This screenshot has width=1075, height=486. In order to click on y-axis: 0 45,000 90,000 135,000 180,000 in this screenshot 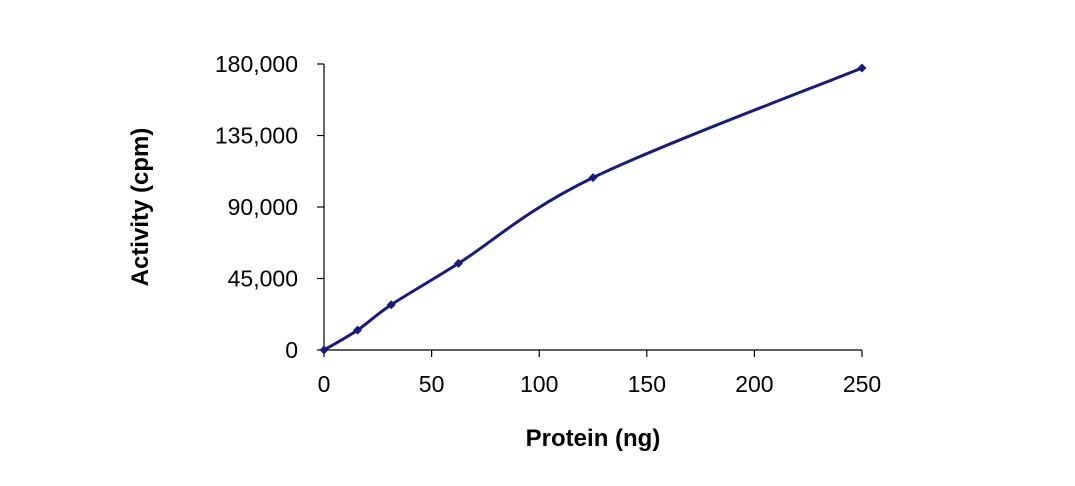, I will do `click(270, 207)`.